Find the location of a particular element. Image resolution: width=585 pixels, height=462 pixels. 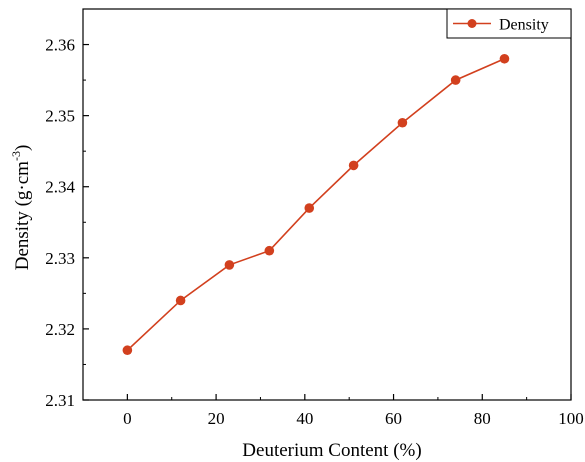

y-axis-title: Density (g·cm-3) is located at coordinates (21, 208).